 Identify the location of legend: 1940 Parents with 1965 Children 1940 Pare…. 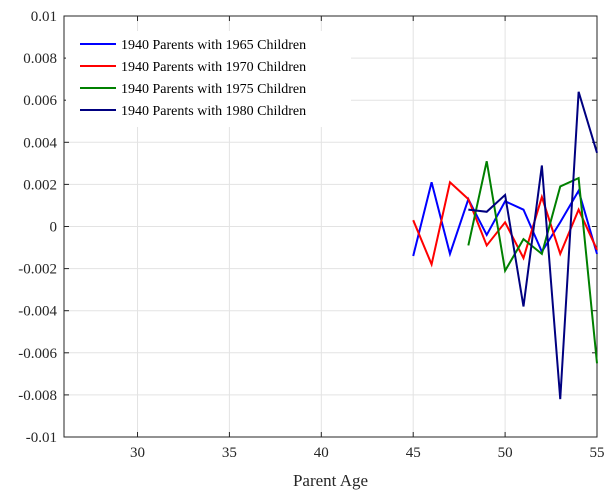
(208, 79).